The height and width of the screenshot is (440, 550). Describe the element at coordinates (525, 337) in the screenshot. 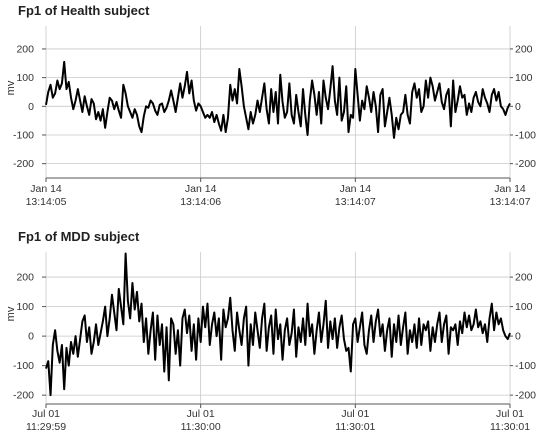

I see `mdd-y-ticks-right: -200 -100 0 100 200` at that location.